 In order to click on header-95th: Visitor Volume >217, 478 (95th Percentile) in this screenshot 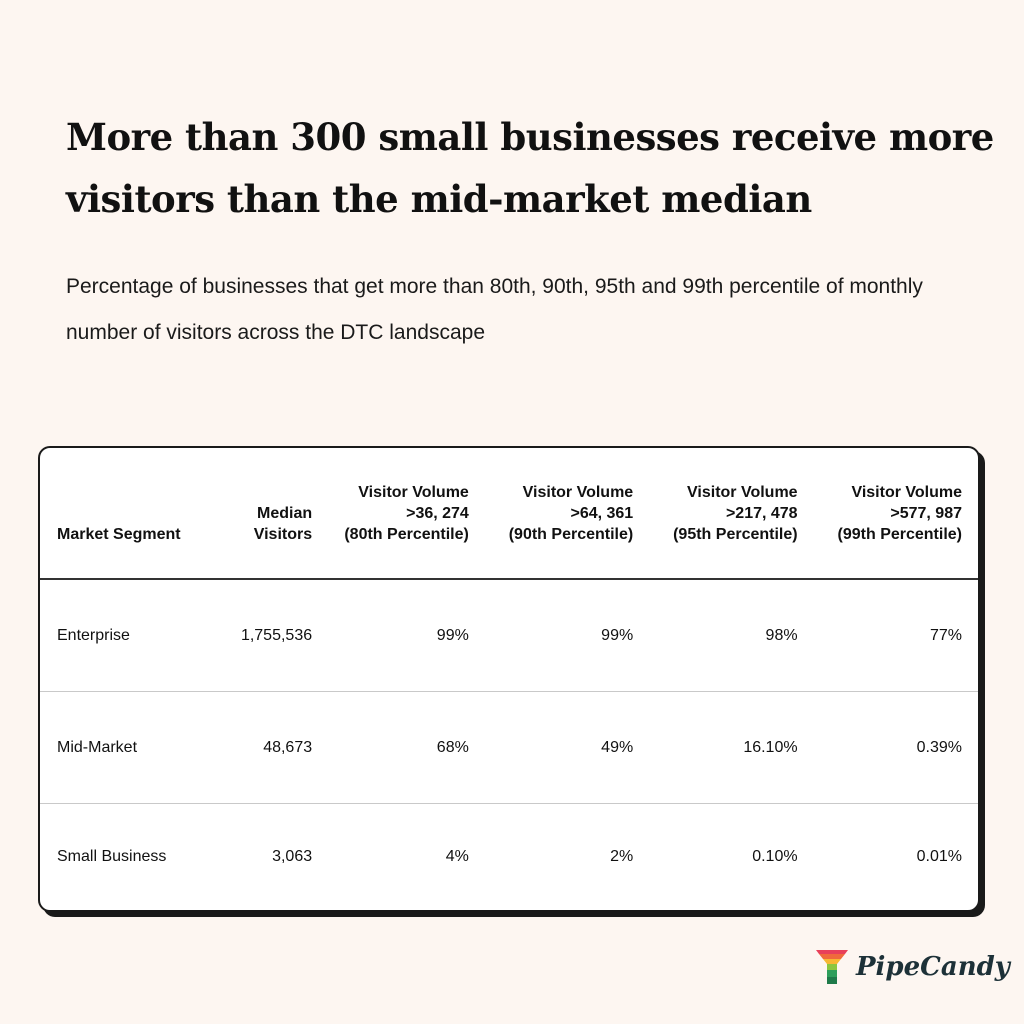, I will do `click(715, 514)`.